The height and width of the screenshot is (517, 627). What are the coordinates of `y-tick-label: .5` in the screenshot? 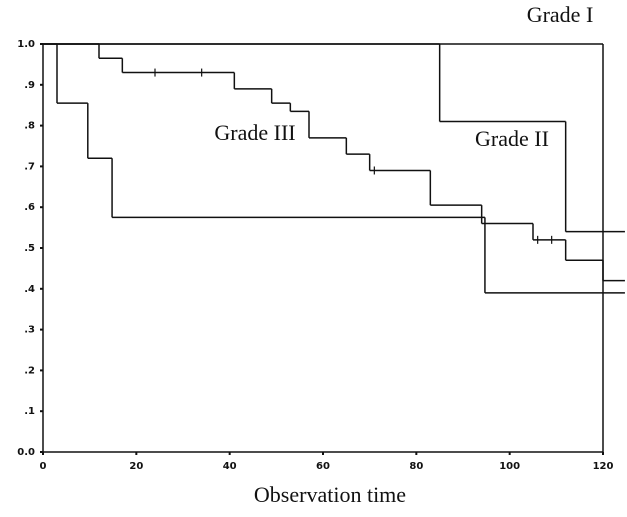 It's located at (29, 248).